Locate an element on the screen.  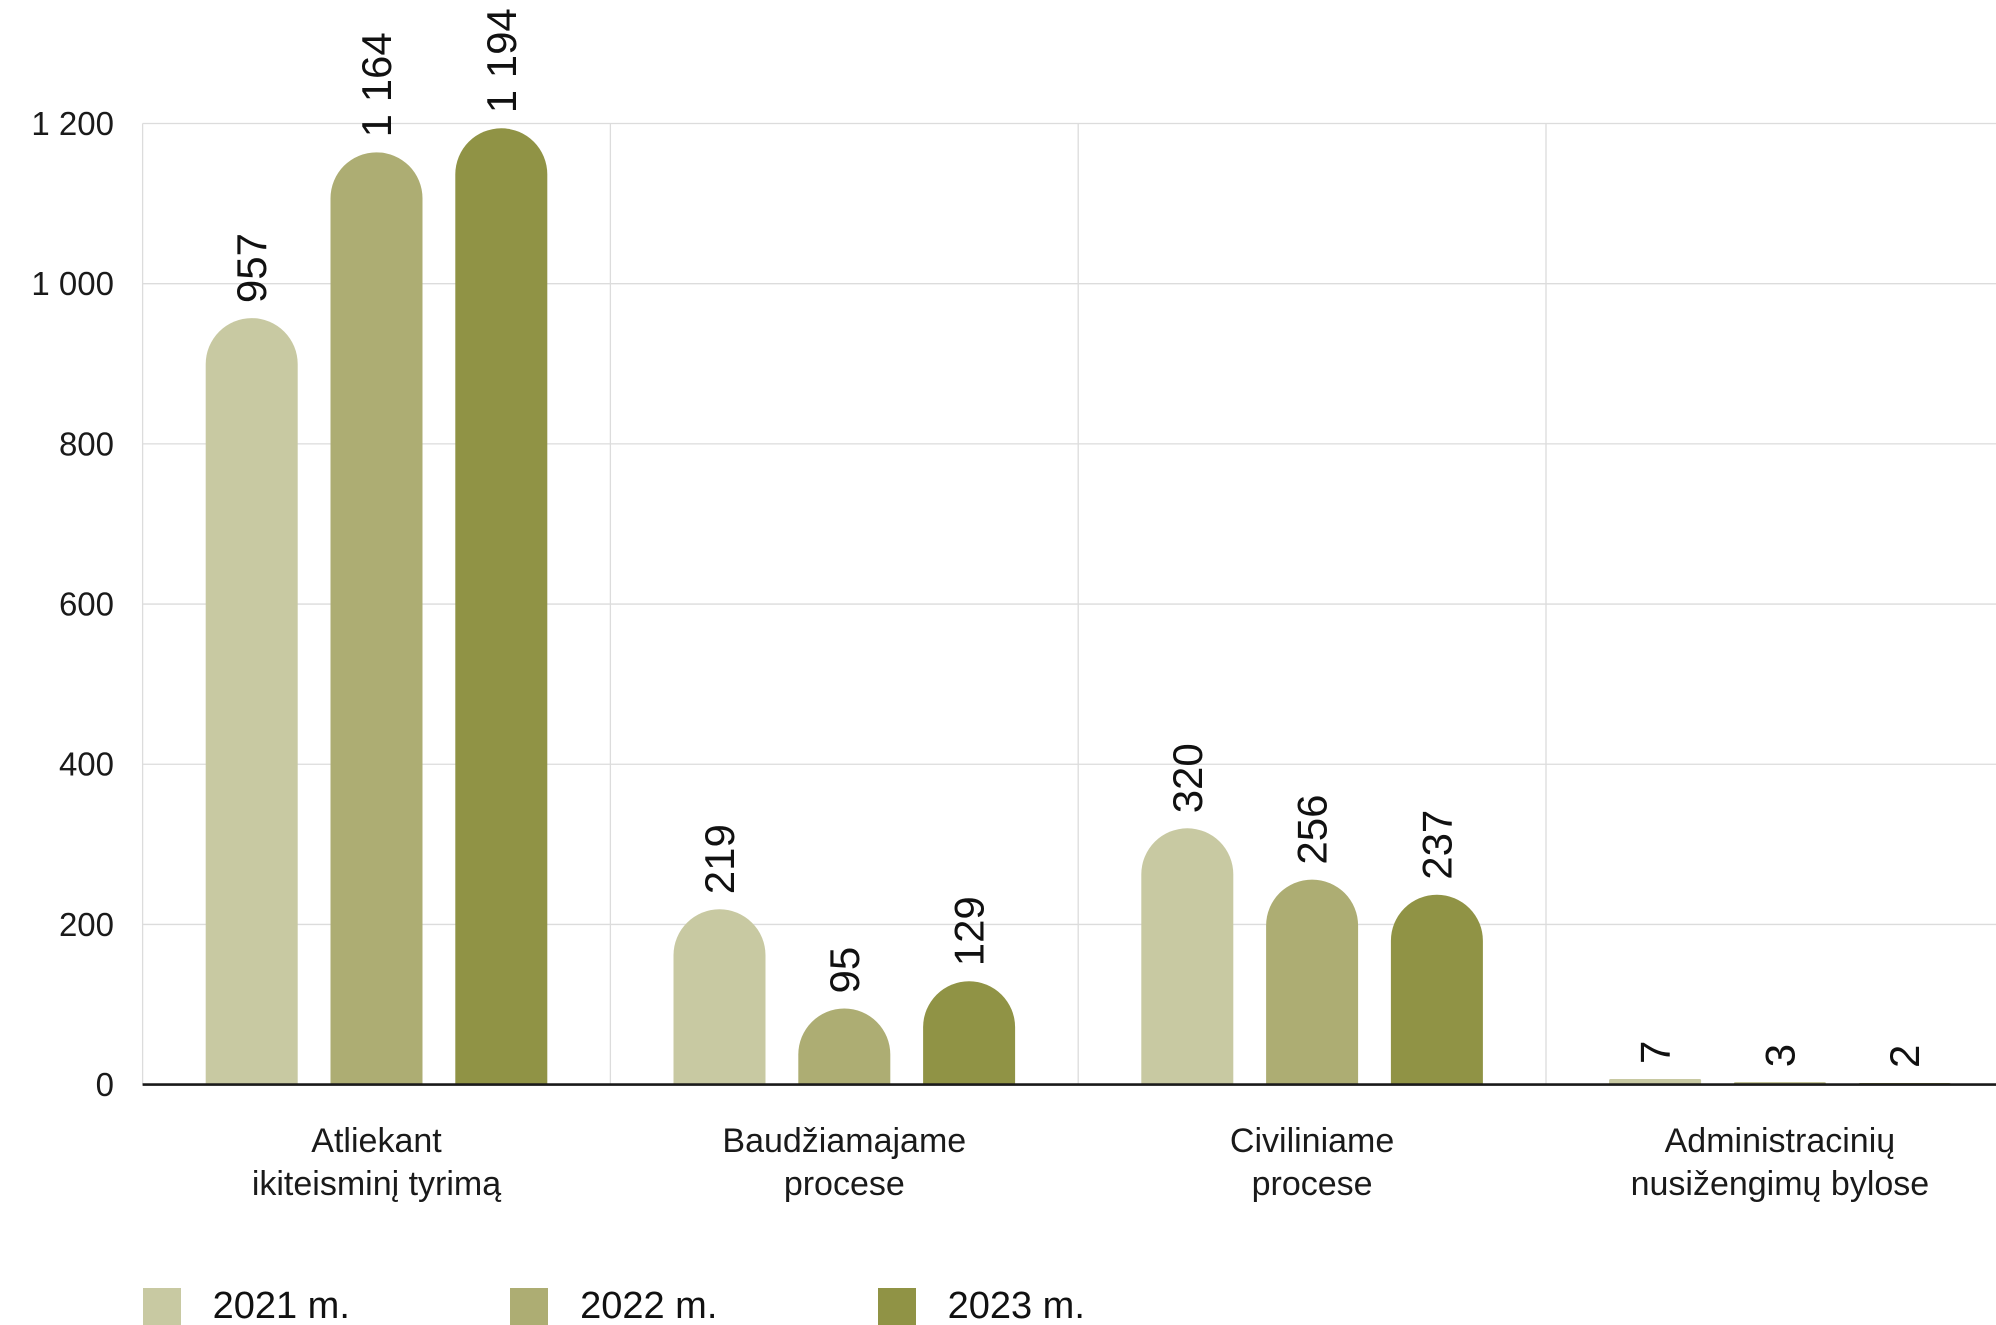
x-category-label: Atliekant ikiteisminį tyrimą is located at coordinates (376, 1162).